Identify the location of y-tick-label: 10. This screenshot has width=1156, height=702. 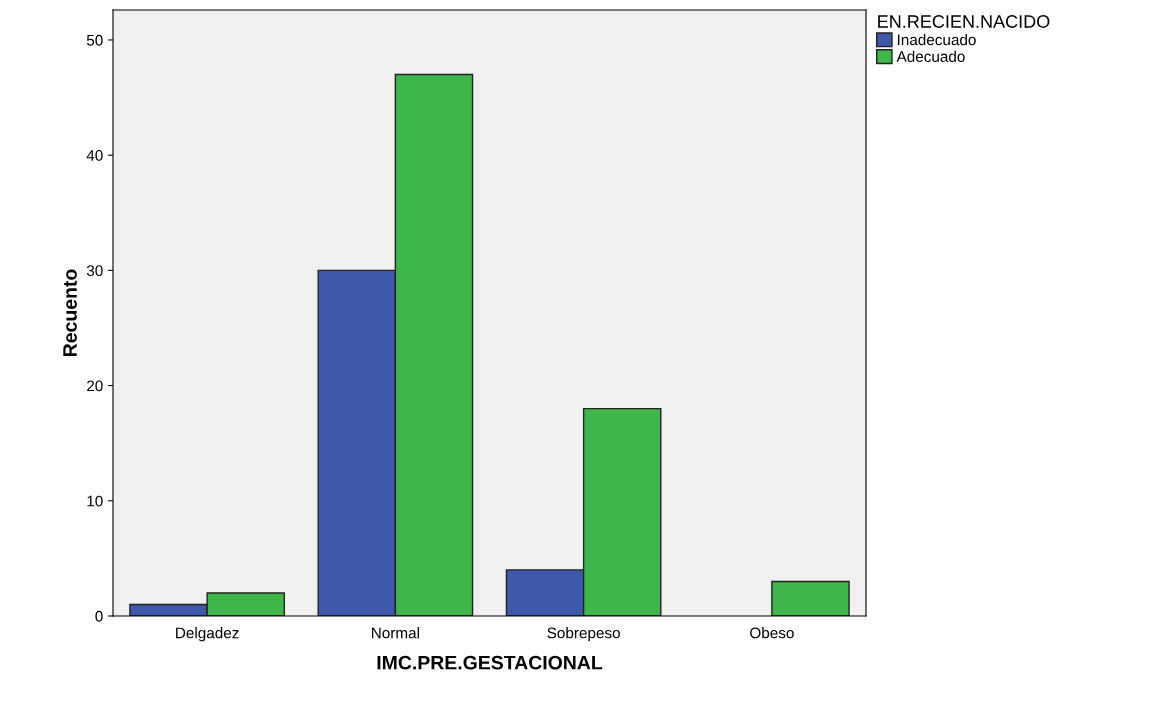
(95, 501).